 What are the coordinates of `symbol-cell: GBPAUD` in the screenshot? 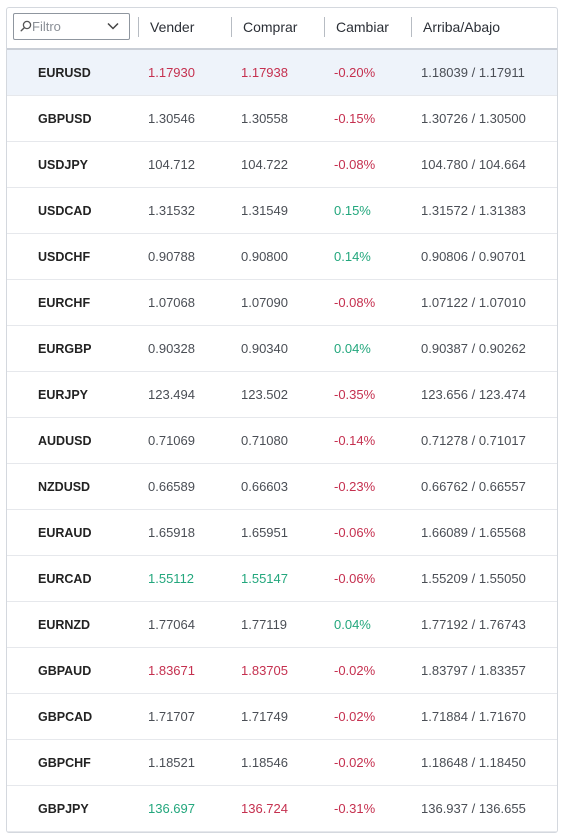 It's located at (65, 671).